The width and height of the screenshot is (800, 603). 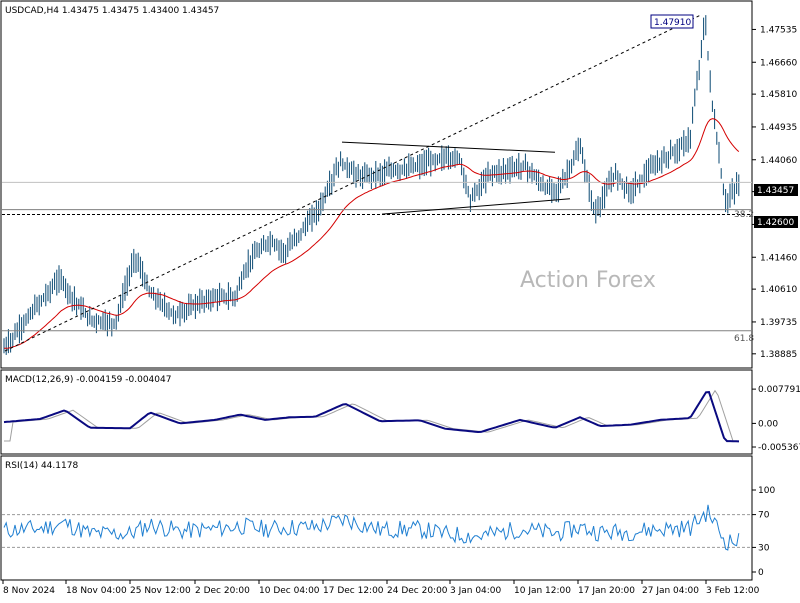 I want to click on watermark-text: Action Forex, so click(x=588, y=280).